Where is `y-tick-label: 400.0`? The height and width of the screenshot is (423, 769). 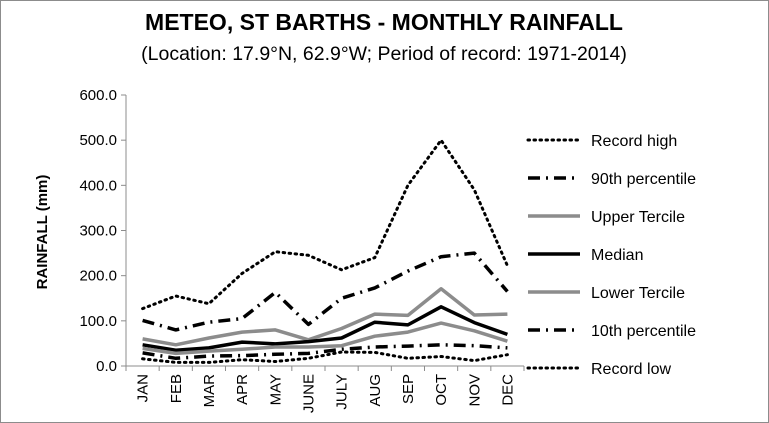
y-tick-label: 400.0 is located at coordinates (98, 185).